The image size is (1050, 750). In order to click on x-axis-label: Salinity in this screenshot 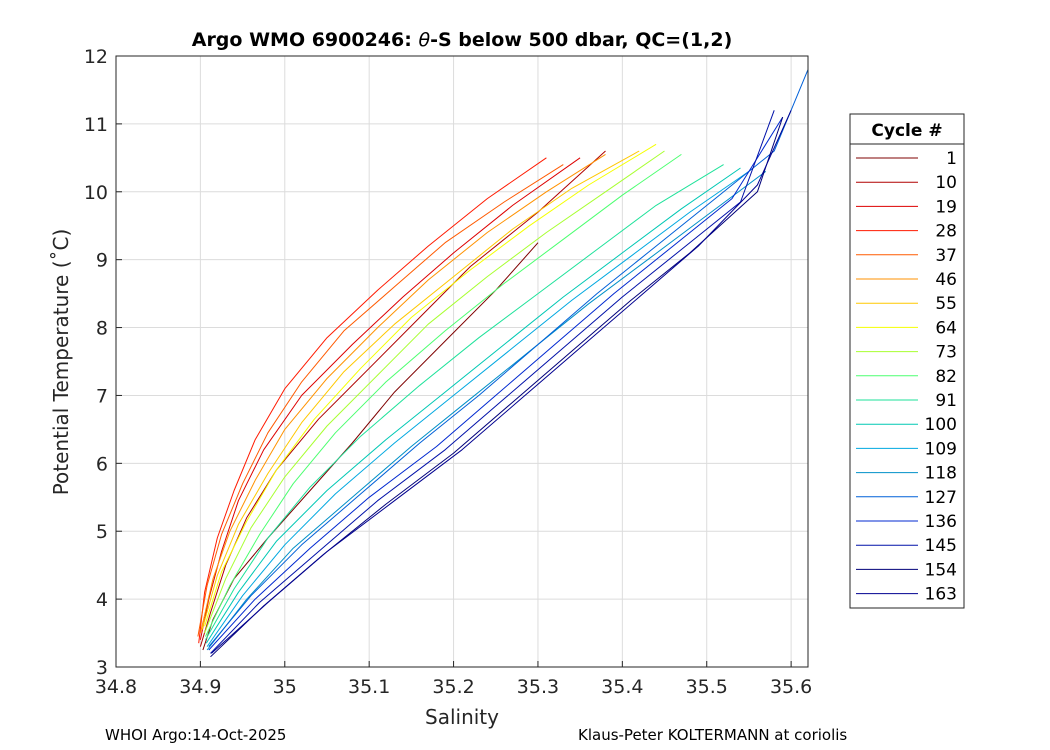, I will do `click(462, 717)`.